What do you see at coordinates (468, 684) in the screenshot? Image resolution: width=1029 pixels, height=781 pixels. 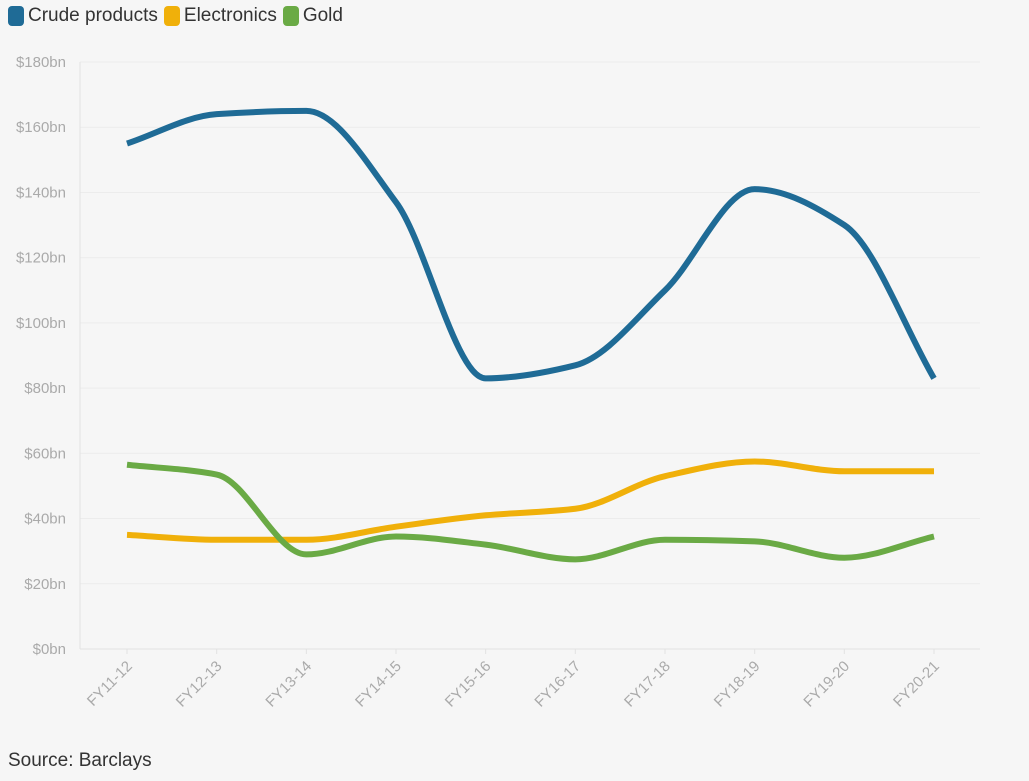 I see `x-tick-label: FY15-16` at bounding box center [468, 684].